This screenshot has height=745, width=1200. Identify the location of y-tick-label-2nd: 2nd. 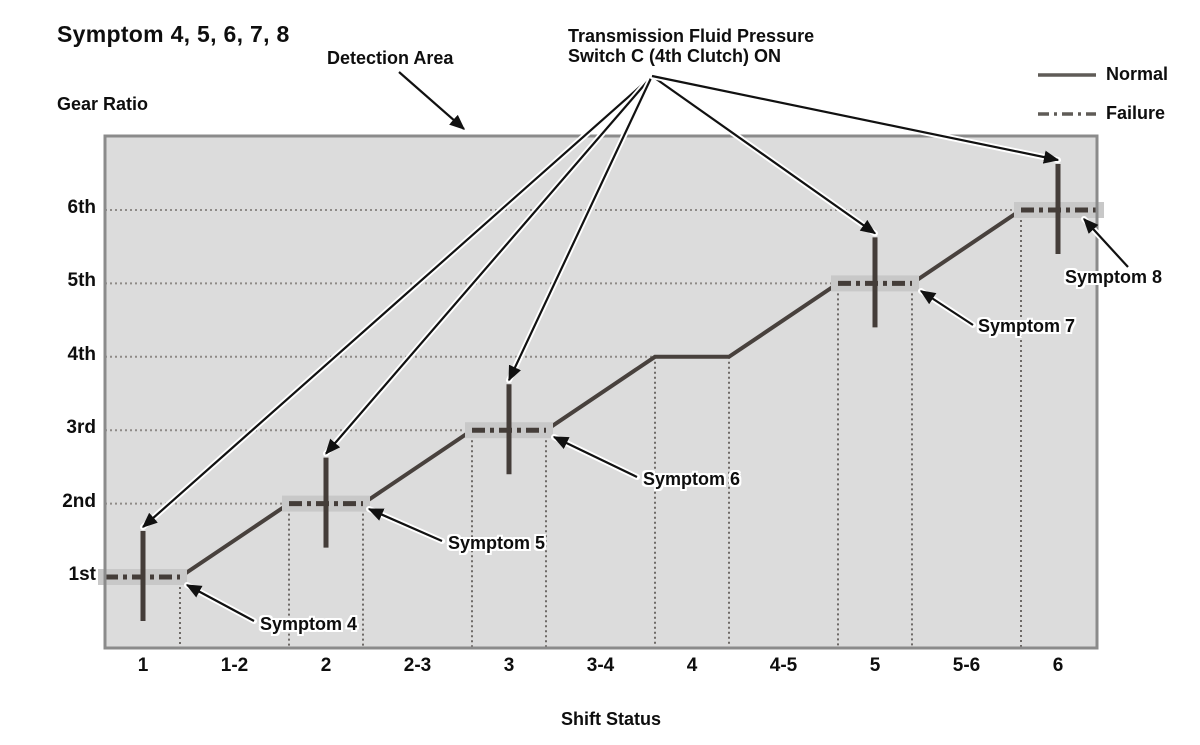
(79, 501).